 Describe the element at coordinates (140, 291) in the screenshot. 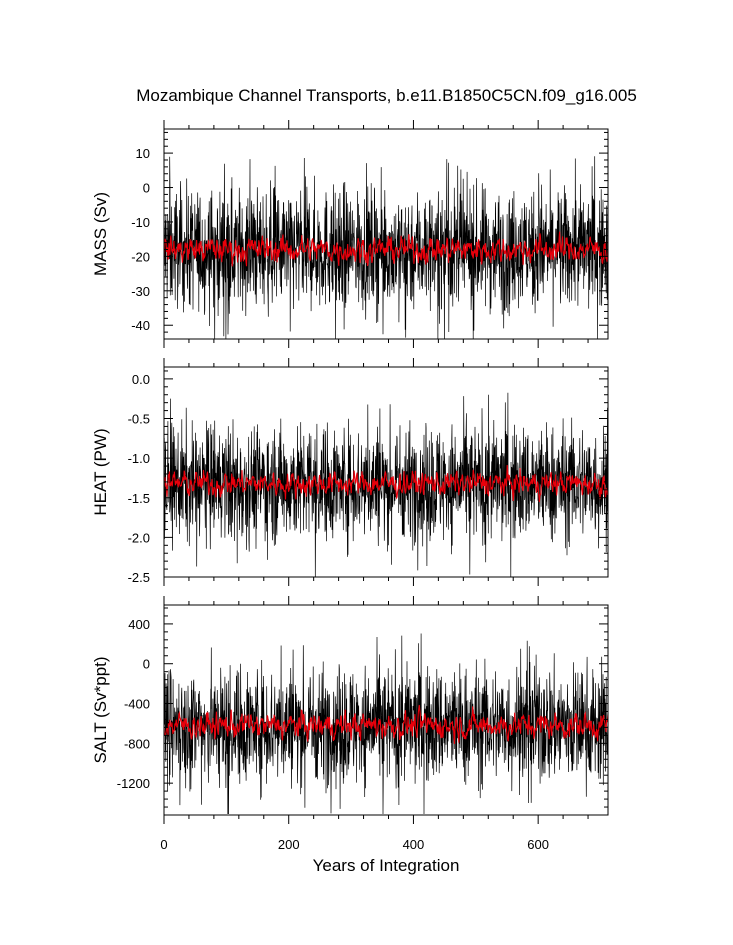

I see `y-tick-label: -30` at that location.